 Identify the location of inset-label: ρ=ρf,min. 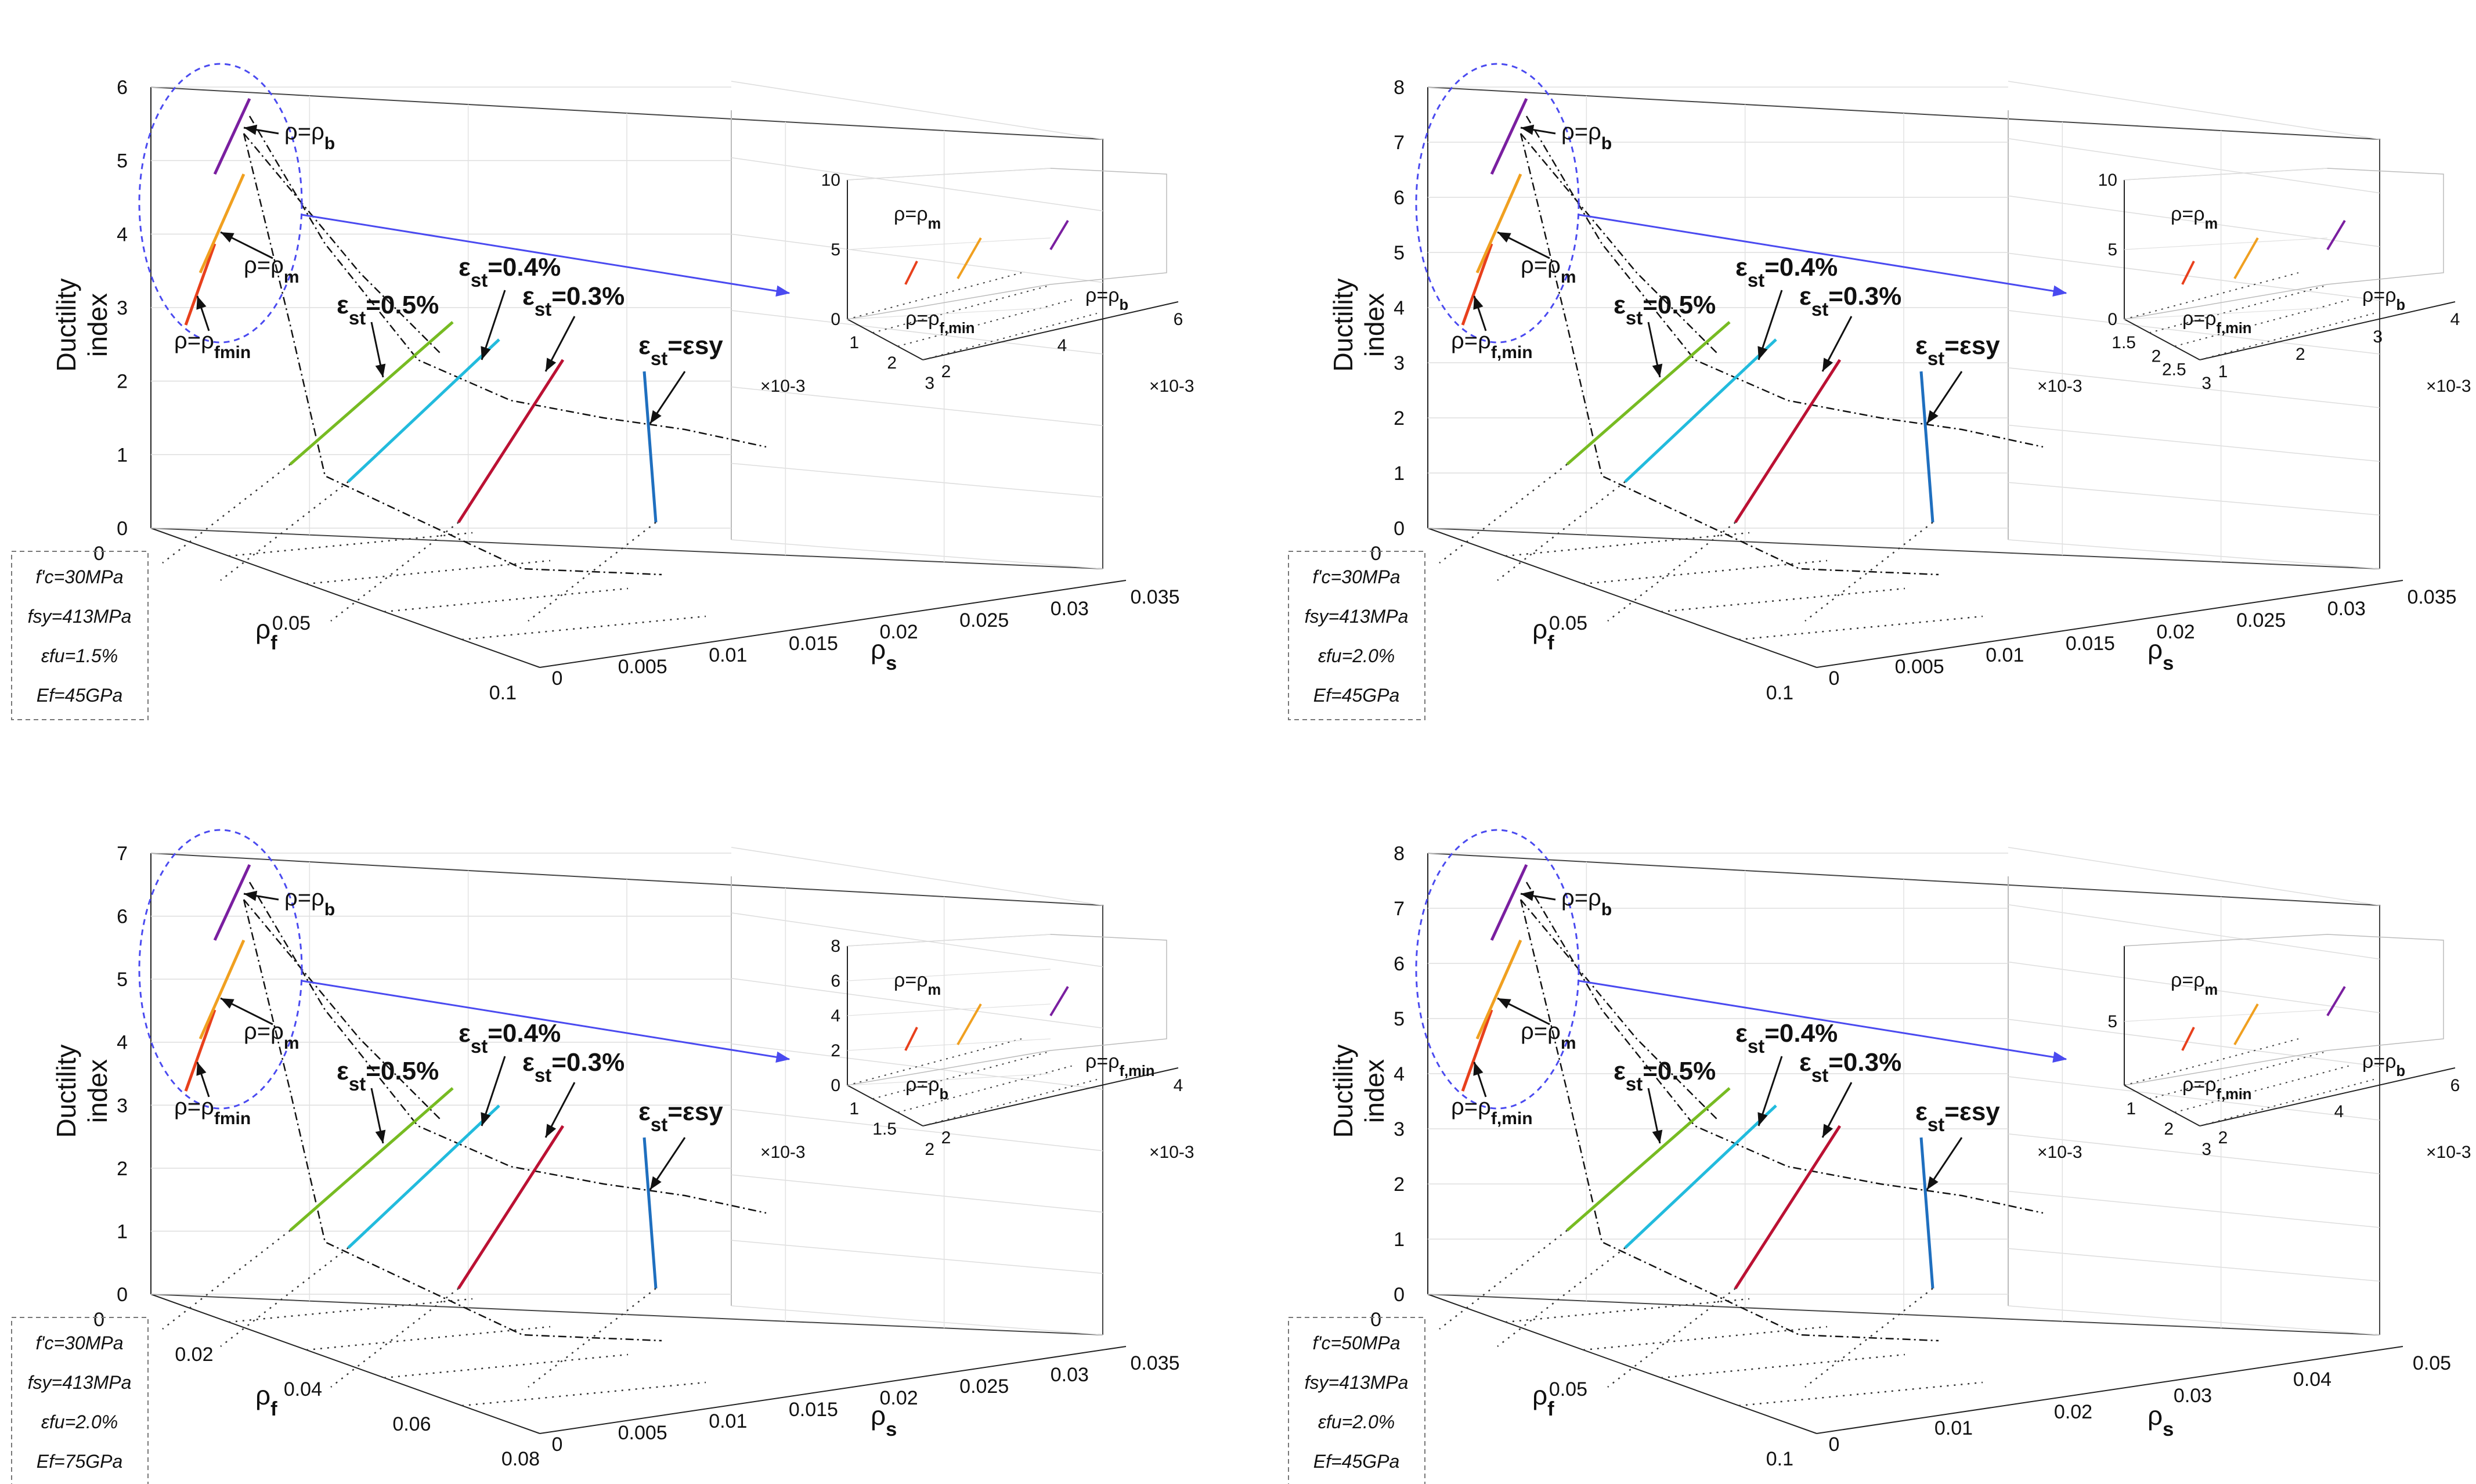
(1119, 1064).